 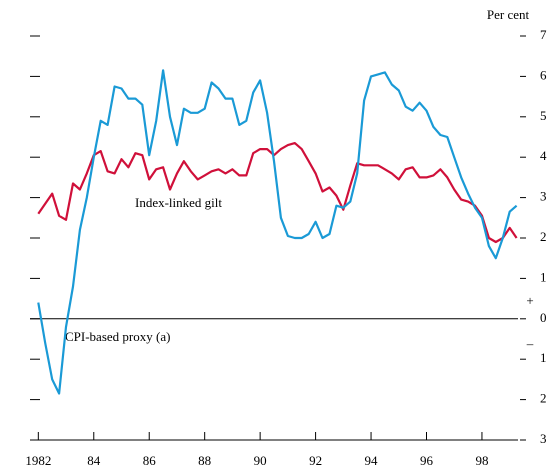 I want to click on x-tick-label: 90, so click(x=260, y=460).